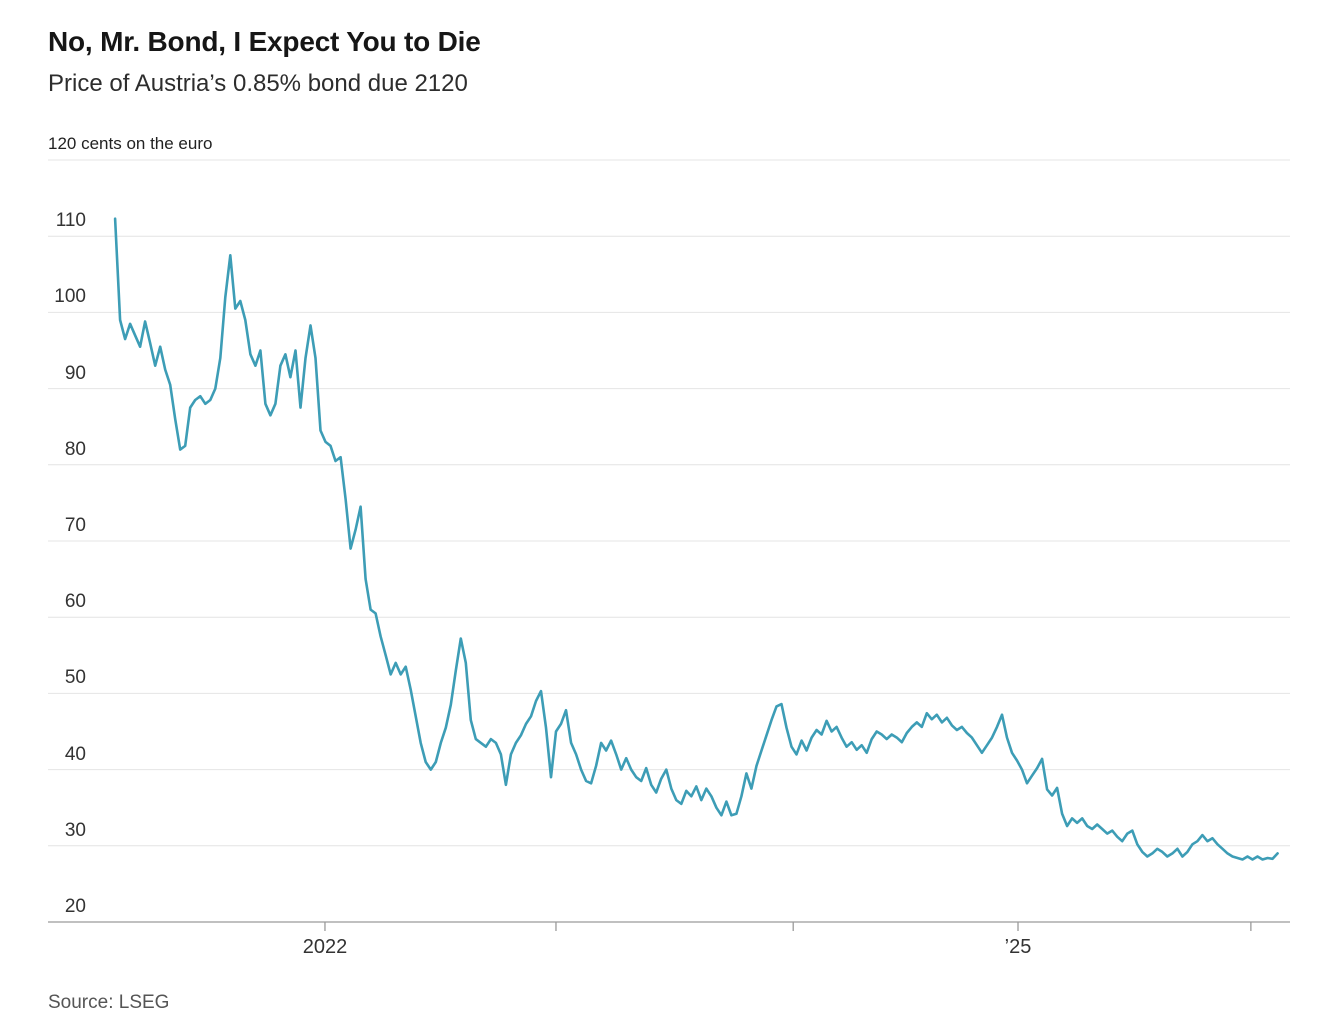  Describe the element at coordinates (75, 373) in the screenshot. I see `y-tick-label: 90` at that location.